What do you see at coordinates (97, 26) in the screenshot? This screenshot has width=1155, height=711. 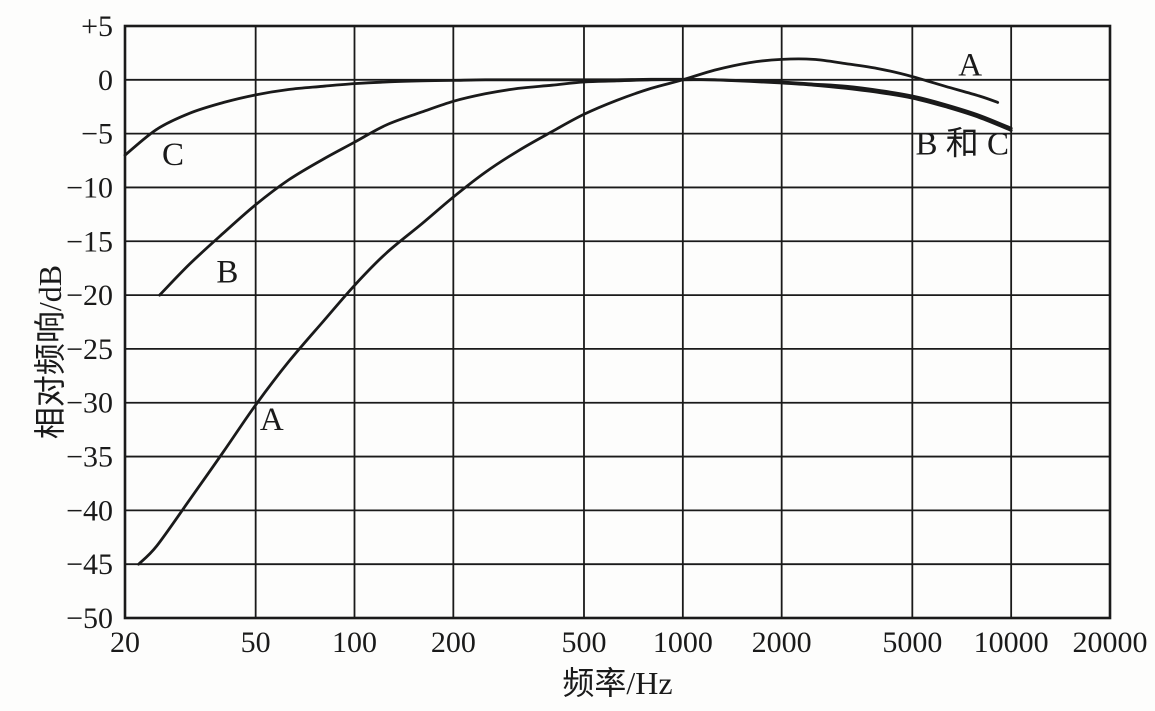 I see `y-tick-label: +5` at bounding box center [97, 26].